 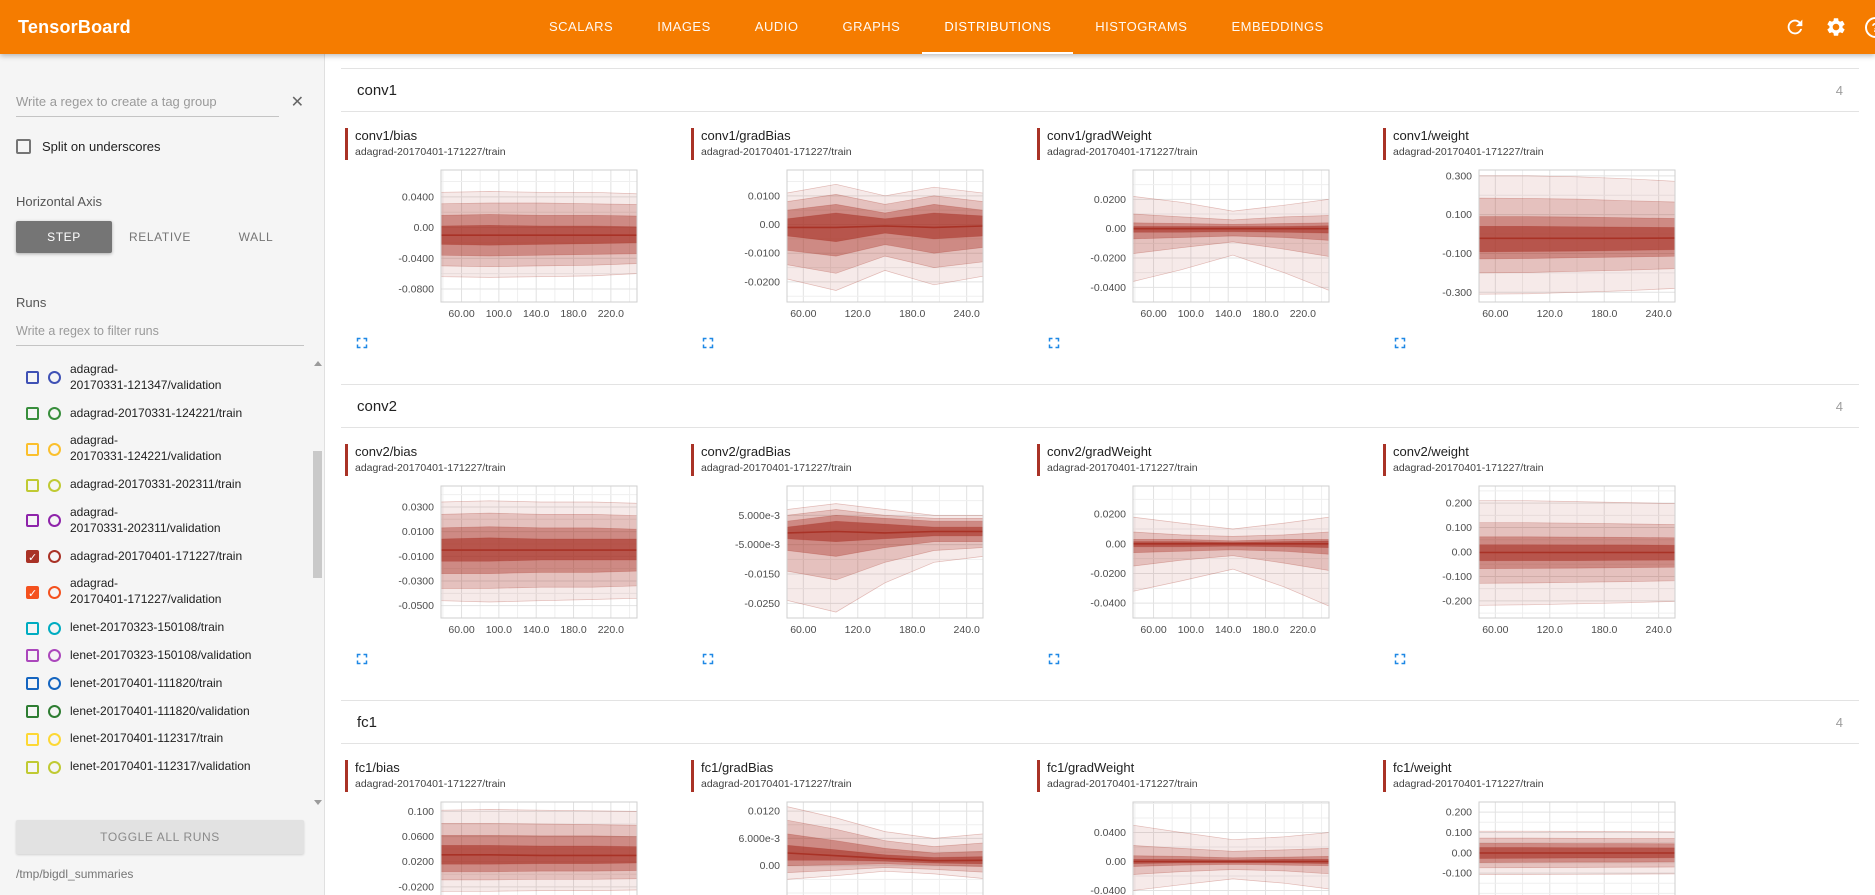 I want to click on run-item: adagrad-20170331-124221/train, so click(x=162, y=414).